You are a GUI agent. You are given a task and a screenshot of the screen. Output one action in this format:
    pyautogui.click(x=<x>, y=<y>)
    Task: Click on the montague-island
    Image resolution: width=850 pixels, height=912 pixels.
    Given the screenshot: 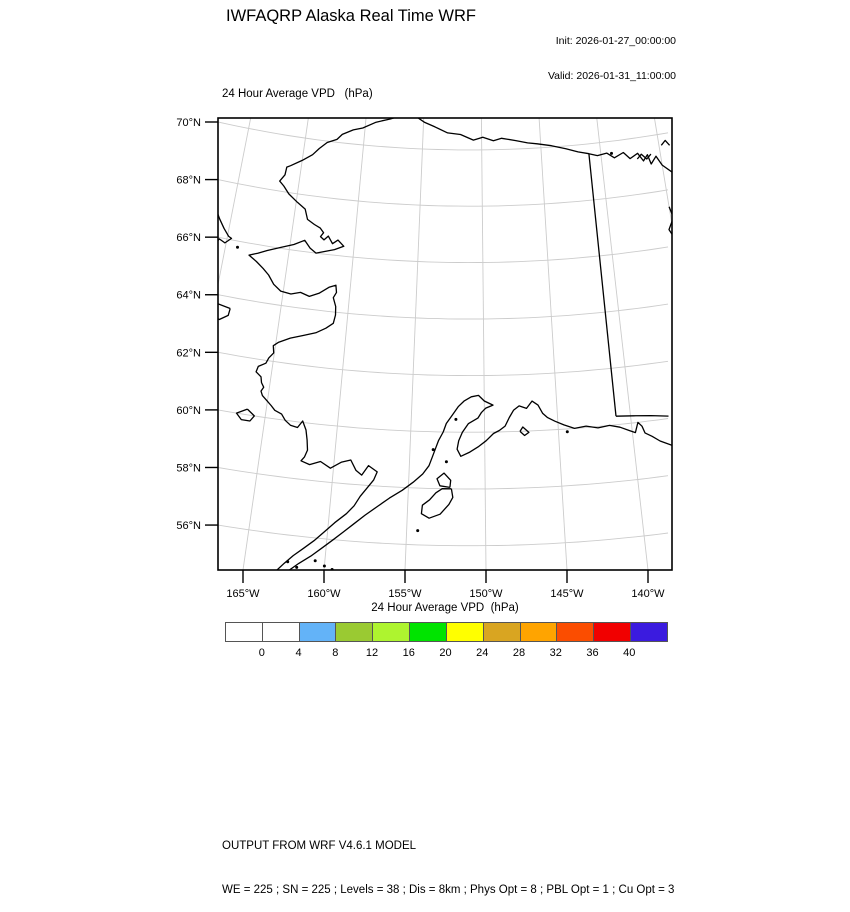 What is the action you would take?
    pyautogui.click(x=524, y=431)
    